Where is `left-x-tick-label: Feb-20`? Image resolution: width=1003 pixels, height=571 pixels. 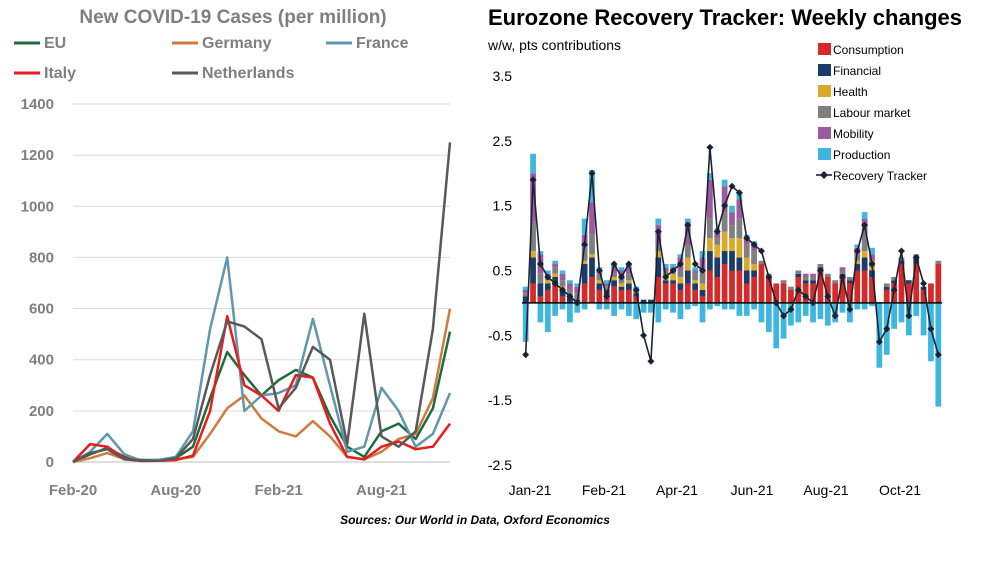
left-x-tick-label: Feb-20 is located at coordinates (73, 490).